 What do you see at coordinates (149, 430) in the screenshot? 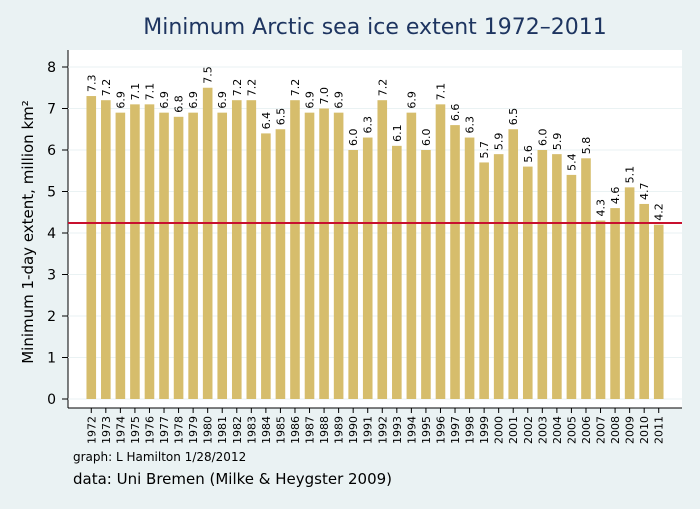
I see `x-tick-label: 1976` at bounding box center [149, 430].